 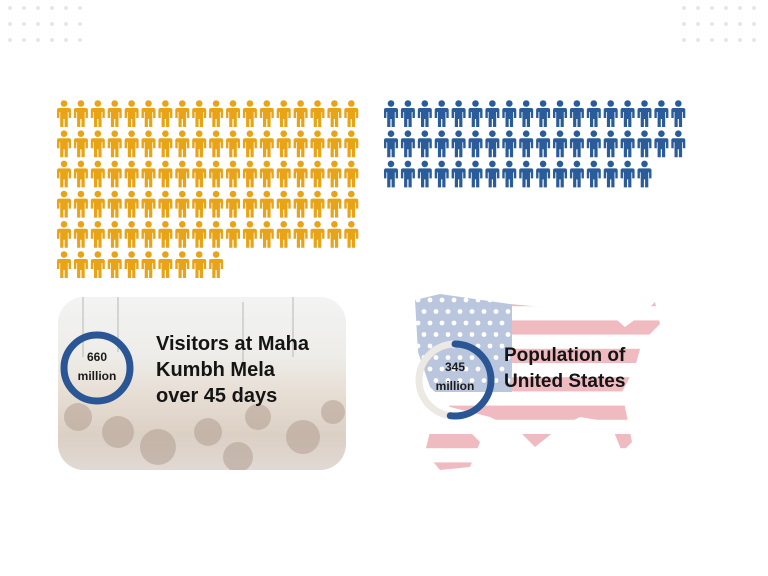 I want to click on crowd-photo, so click(x=204, y=383).